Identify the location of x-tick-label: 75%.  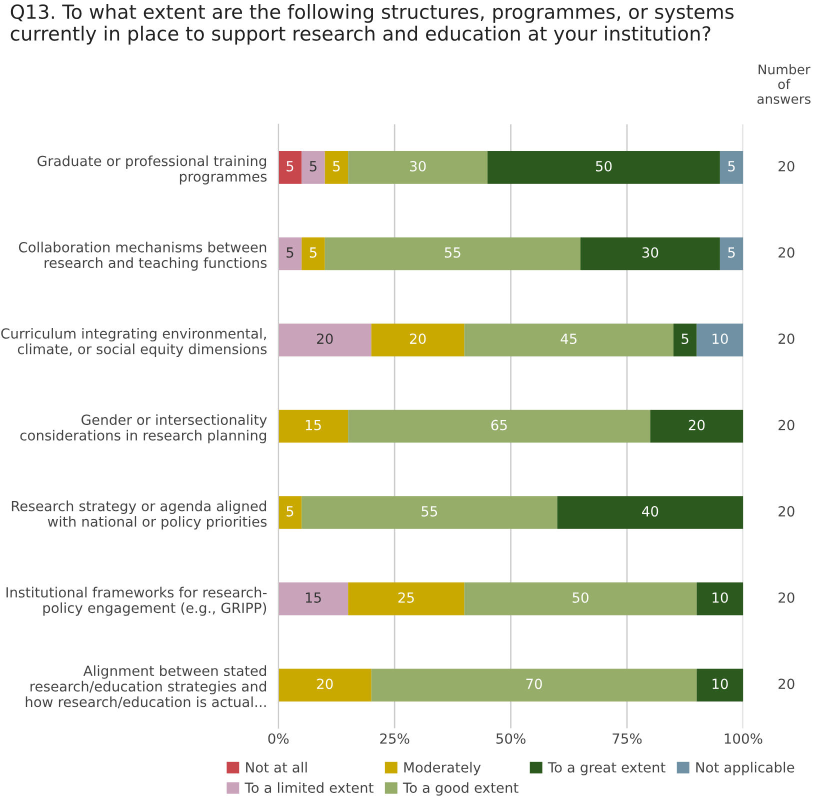
(627, 738).